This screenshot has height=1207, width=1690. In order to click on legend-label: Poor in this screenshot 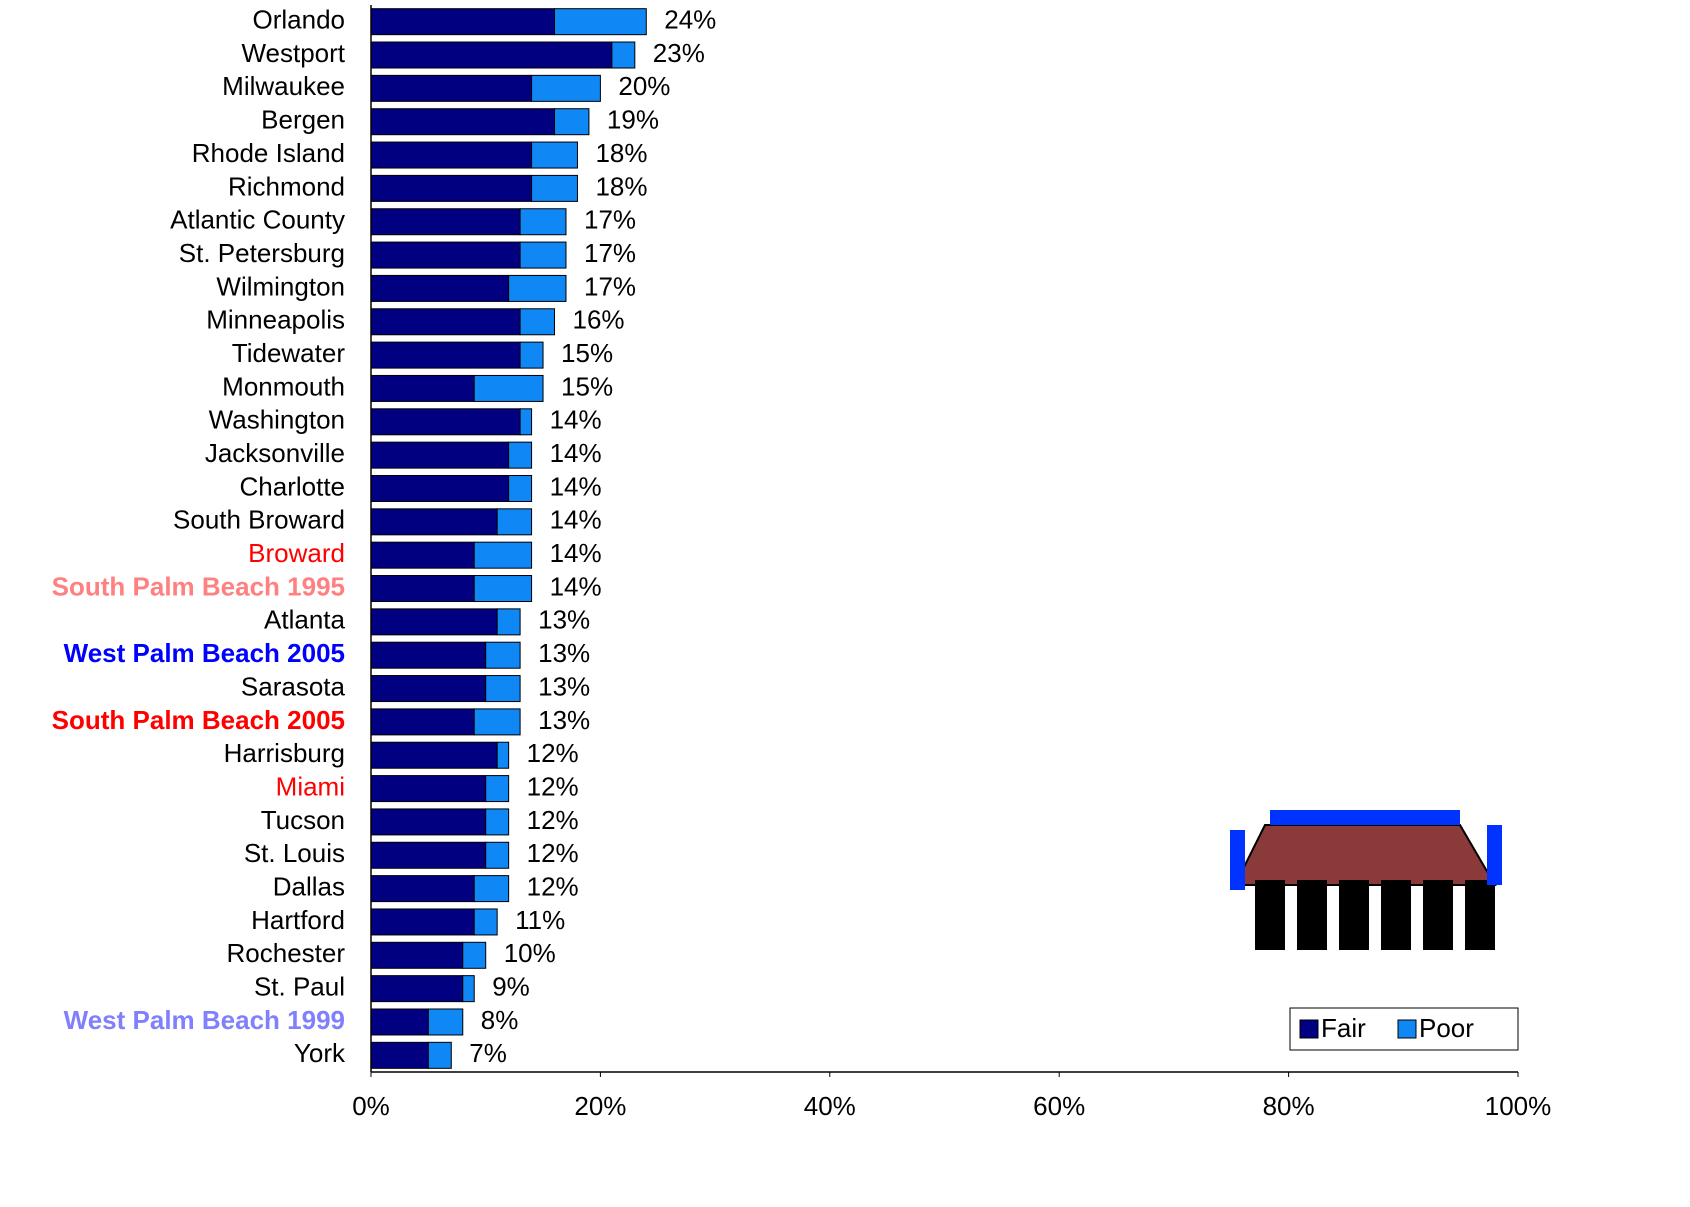, I will do `click(1446, 1028)`.